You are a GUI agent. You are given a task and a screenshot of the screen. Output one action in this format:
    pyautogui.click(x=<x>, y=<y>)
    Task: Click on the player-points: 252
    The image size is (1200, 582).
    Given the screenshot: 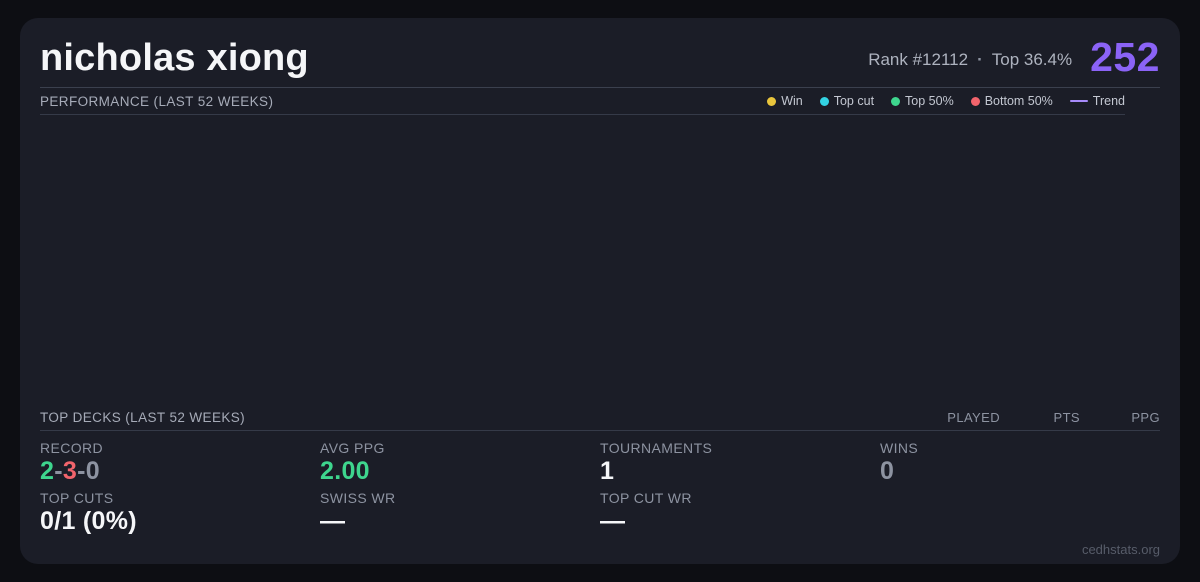 What is the action you would take?
    pyautogui.click(x=1125, y=57)
    